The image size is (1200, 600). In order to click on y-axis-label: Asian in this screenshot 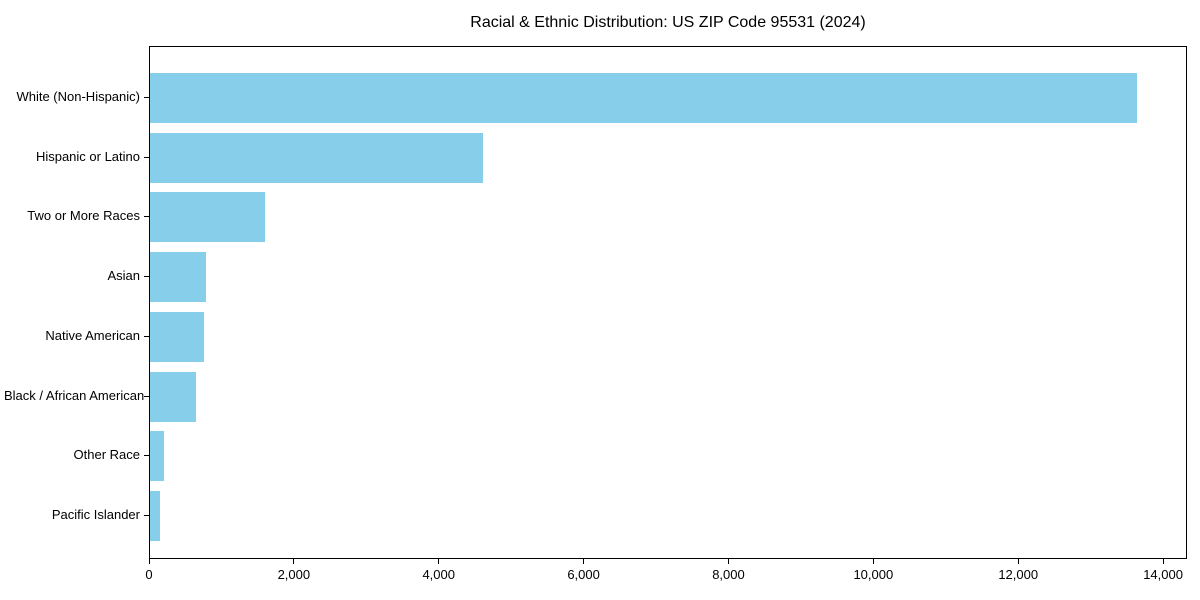, I will do `click(123, 276)`.